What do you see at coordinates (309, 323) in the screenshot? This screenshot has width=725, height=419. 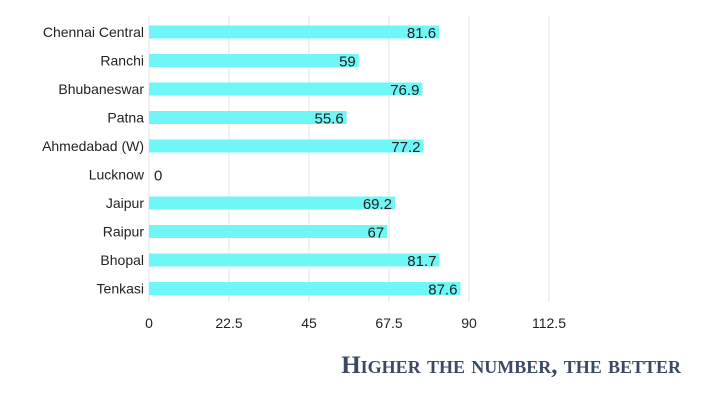 I see `x-tick-label: 45` at bounding box center [309, 323].